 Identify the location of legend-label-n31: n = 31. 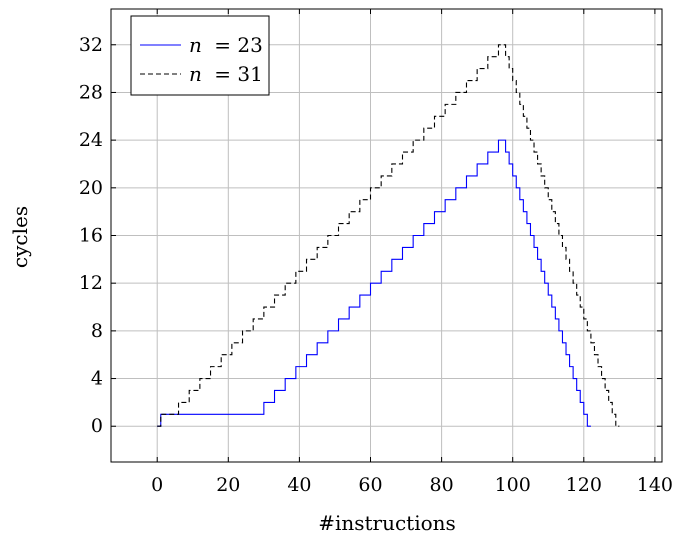
(226, 74).